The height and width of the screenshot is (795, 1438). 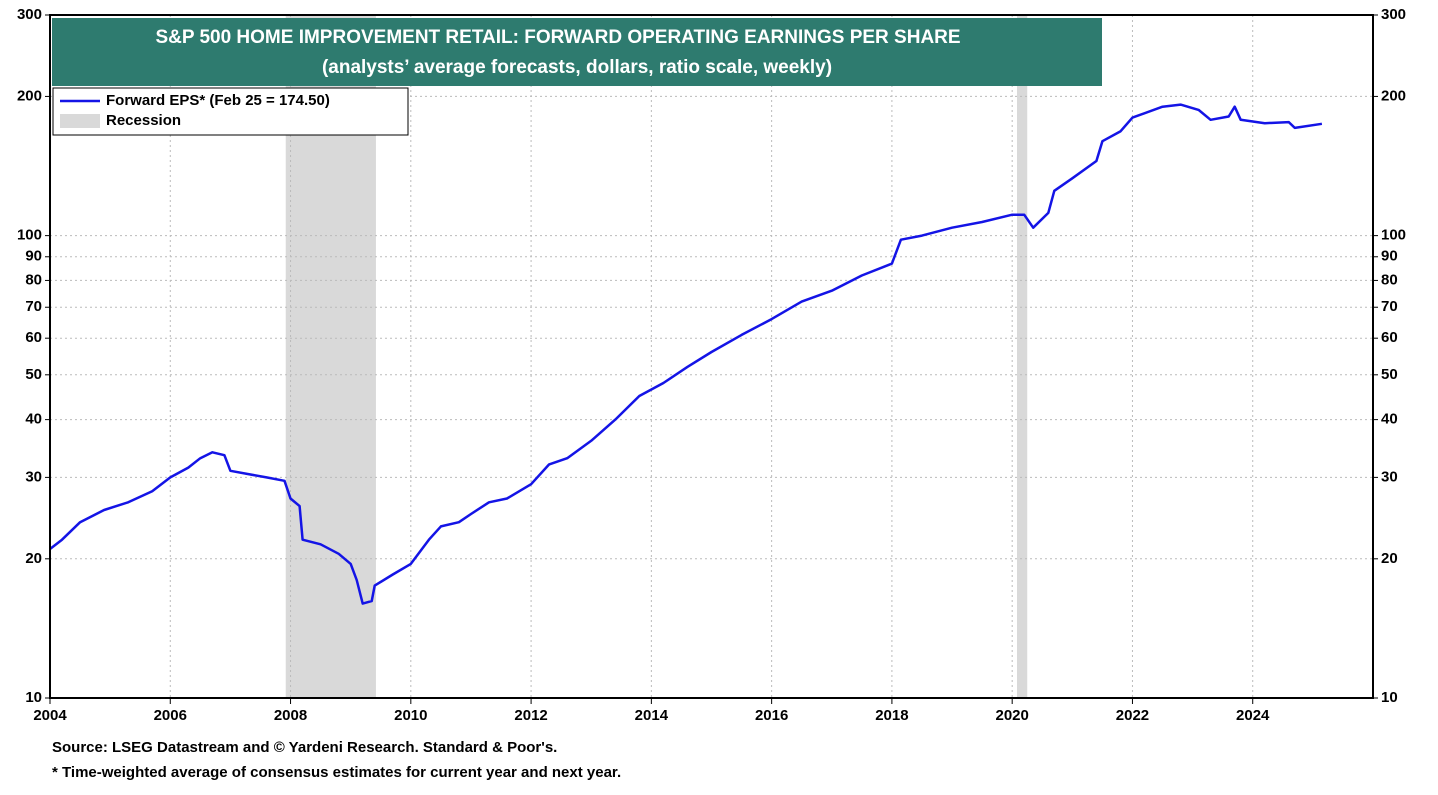 What do you see at coordinates (29, 235) in the screenshot?
I see `y-tick-label: 100` at bounding box center [29, 235].